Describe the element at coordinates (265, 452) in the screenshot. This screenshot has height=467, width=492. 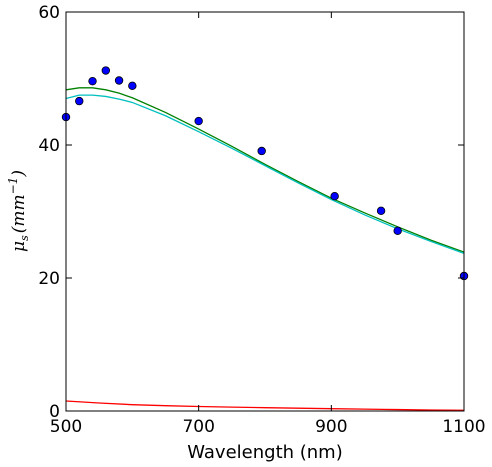
I see `x-axis-label: Wavelength (nm)` at that location.